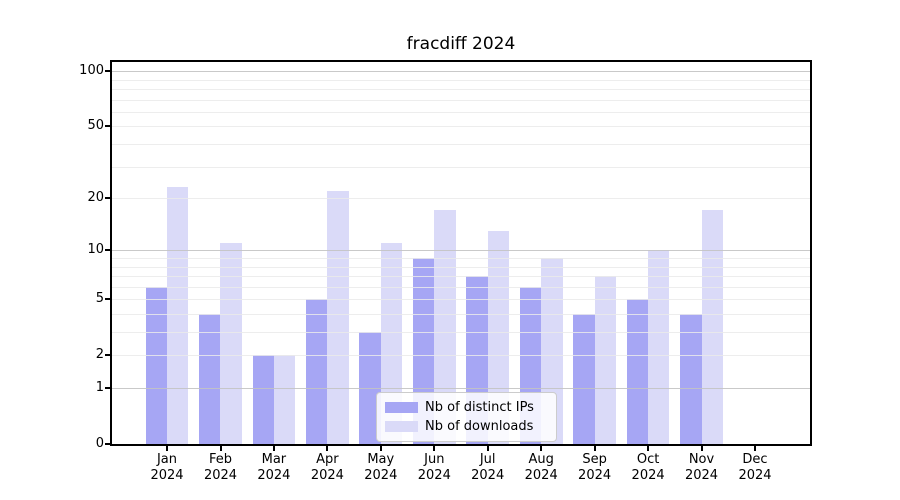 This screenshot has height=500, width=900. I want to click on y-tick-label: 2, so click(99, 355).